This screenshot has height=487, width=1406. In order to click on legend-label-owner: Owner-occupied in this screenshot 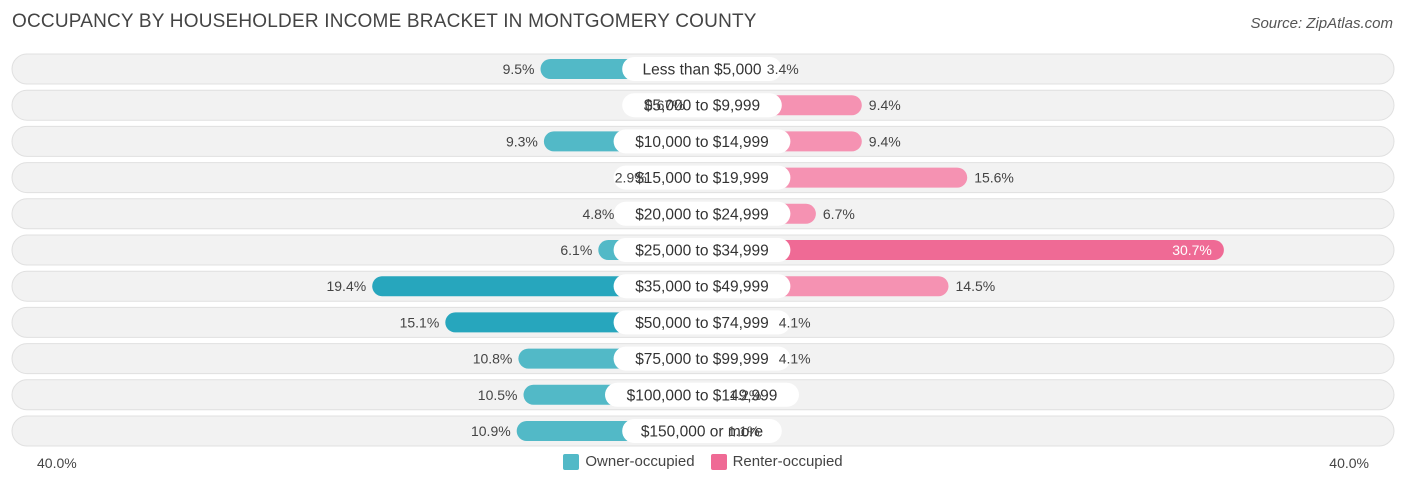, I will do `click(640, 461)`.